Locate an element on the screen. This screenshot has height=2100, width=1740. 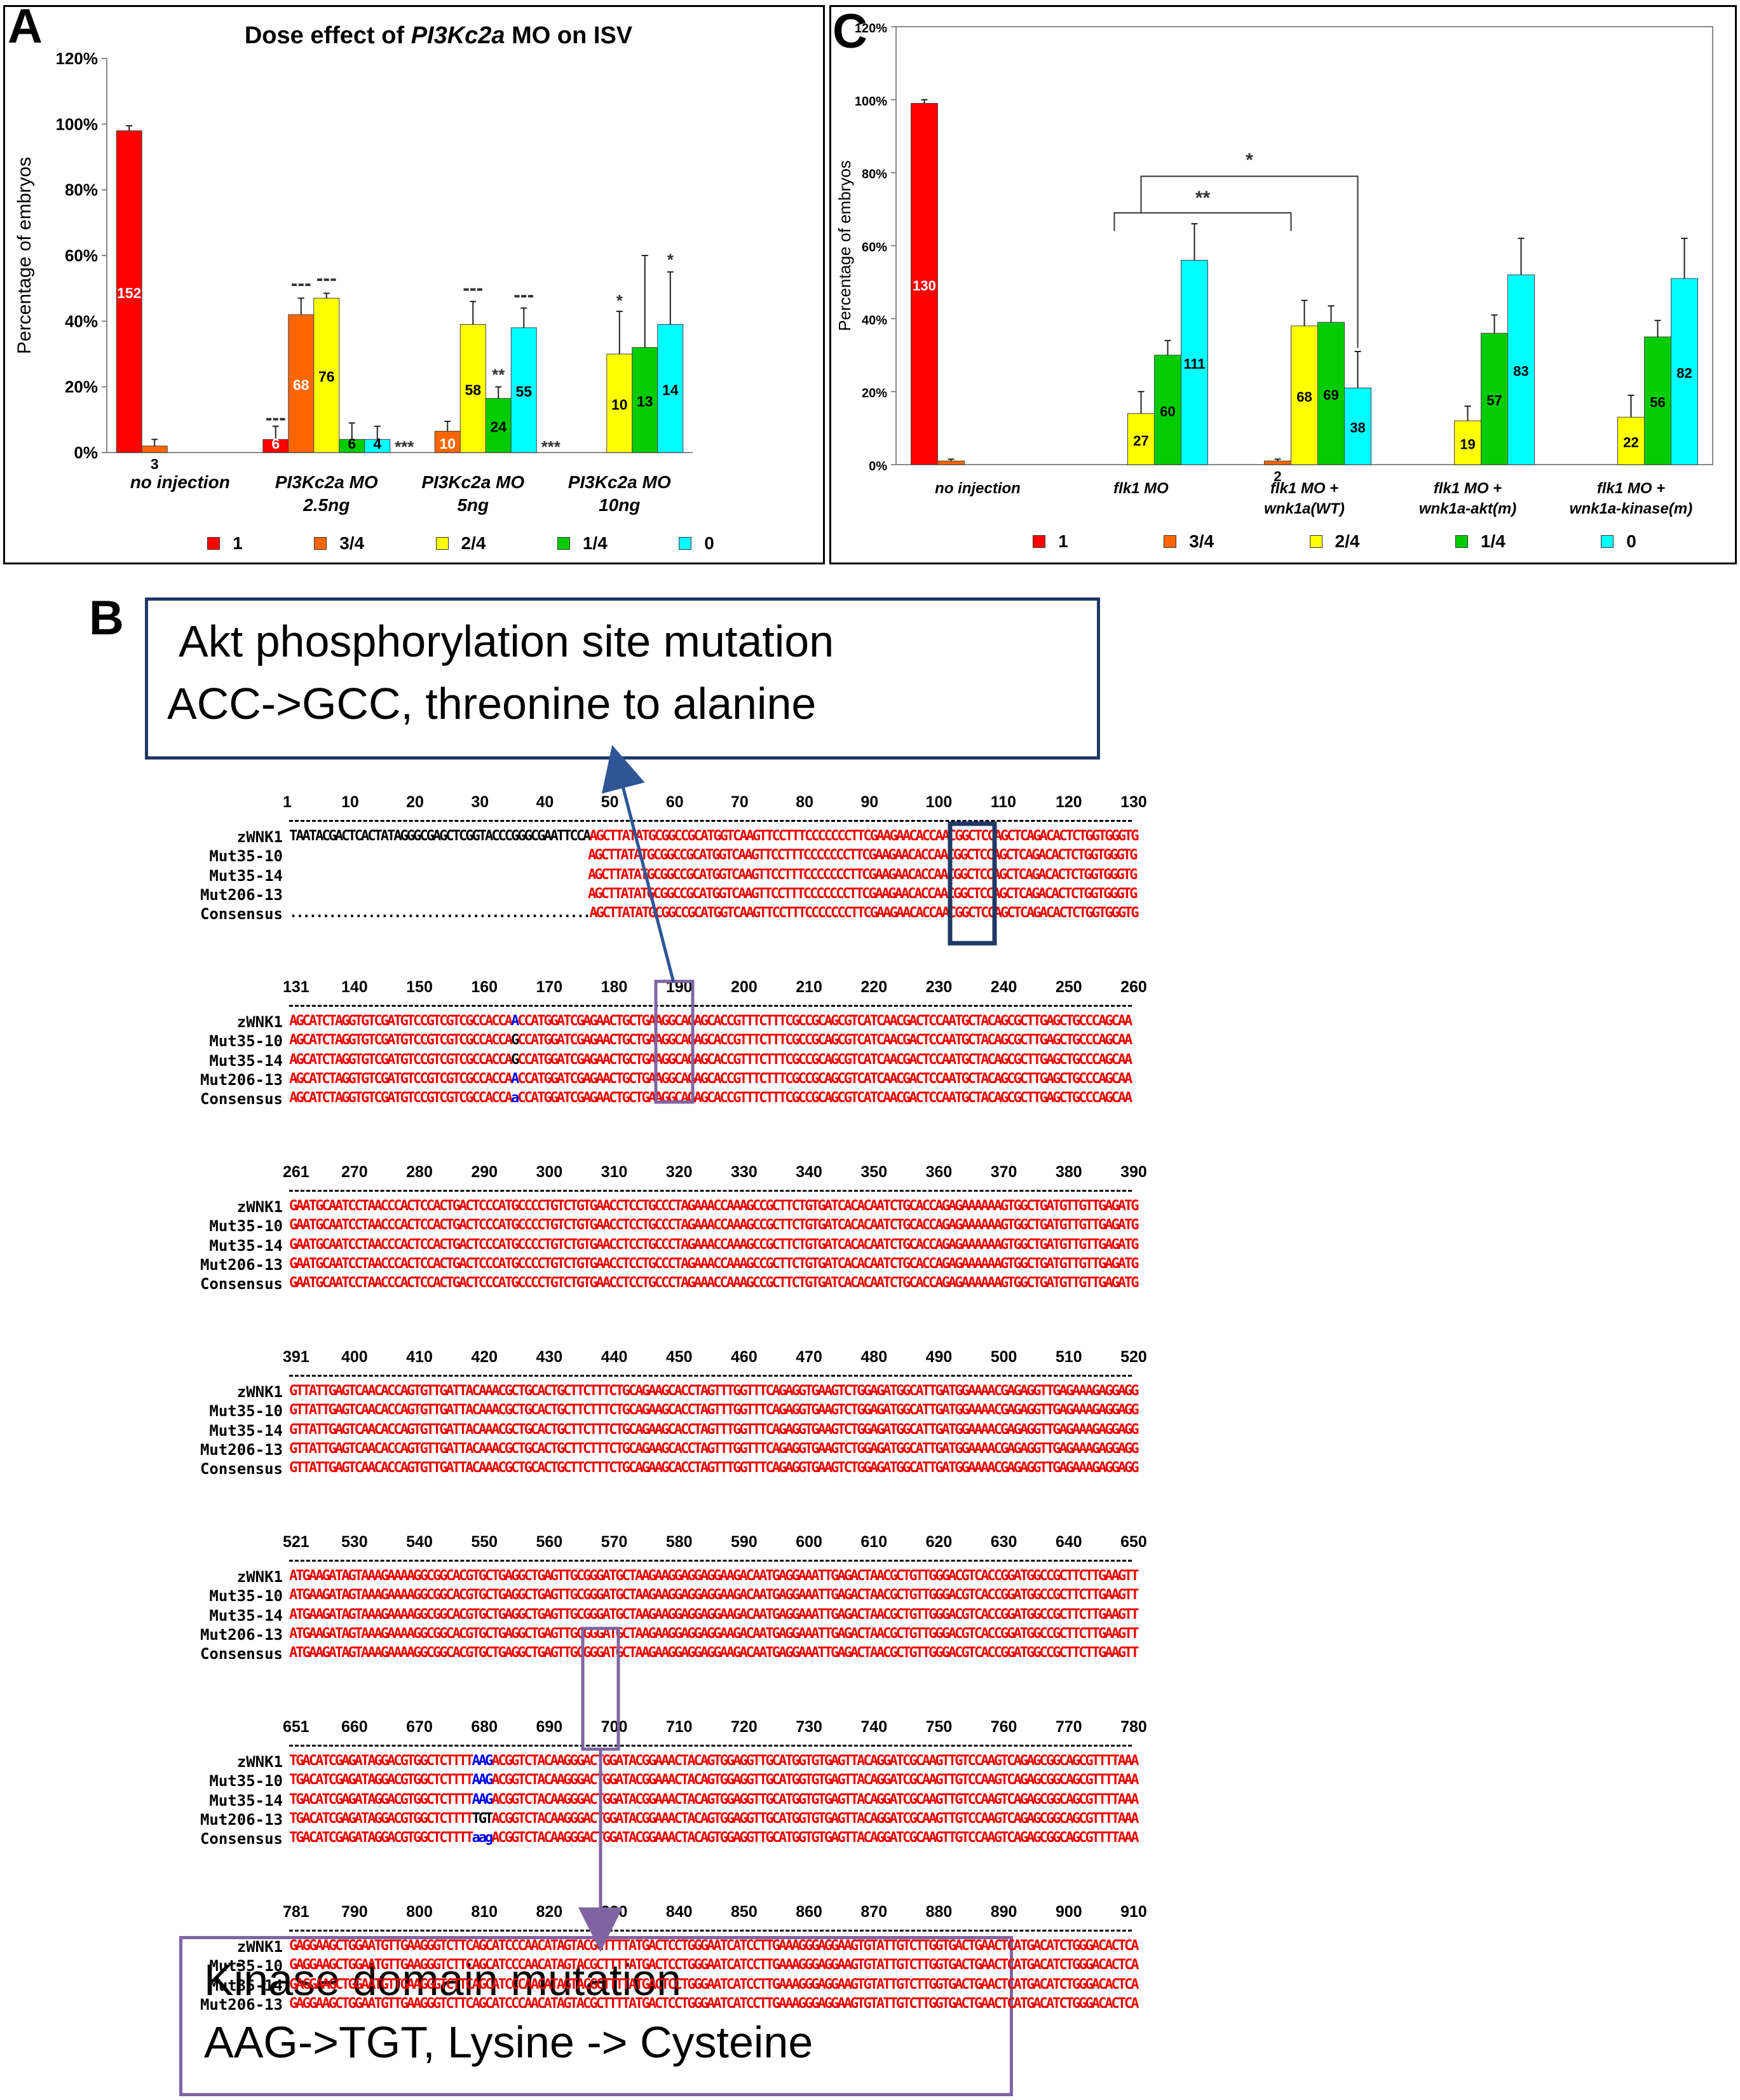
ruler-number: 240 is located at coordinates (1003, 987).